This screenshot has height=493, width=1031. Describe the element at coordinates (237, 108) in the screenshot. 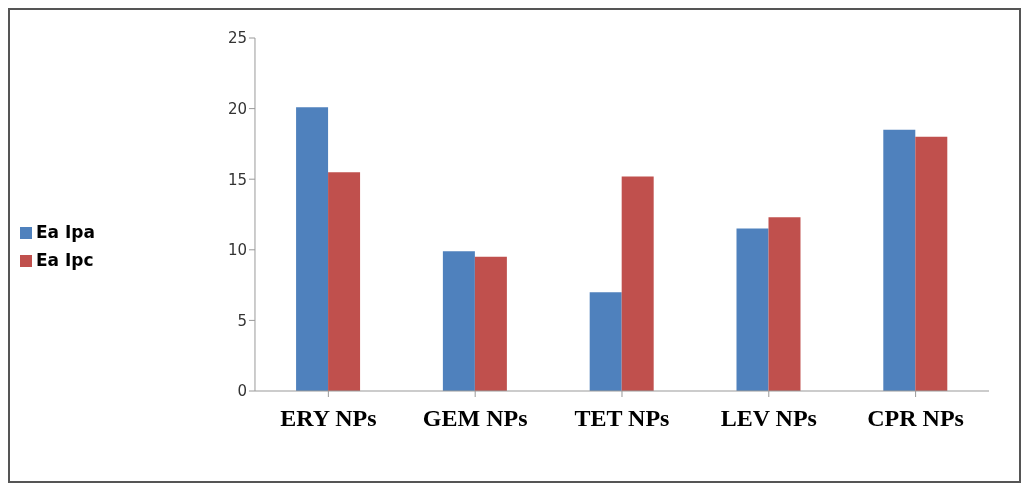

I see `y-tick-label: 20` at that location.